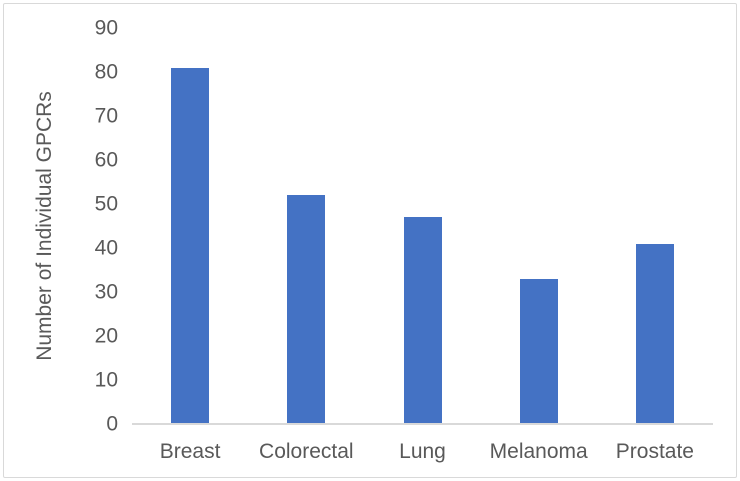 The height and width of the screenshot is (481, 740). Describe the element at coordinates (306, 309) in the screenshot. I see `bar-colorectal` at that location.